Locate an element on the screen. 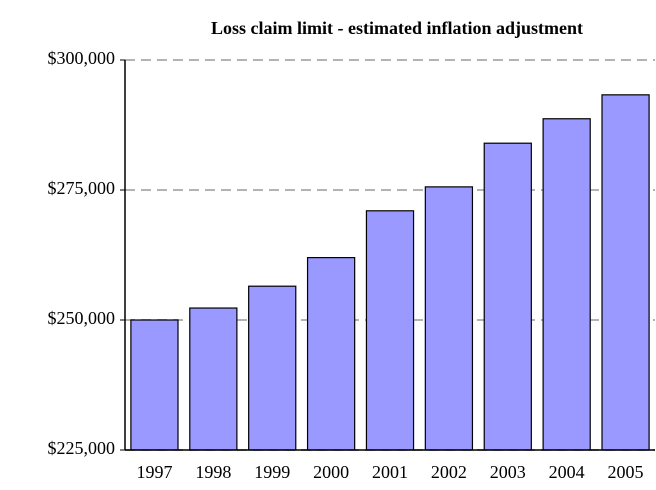 This screenshot has width=656, height=490. y-tick-label: $250,000 is located at coordinates (82, 318).